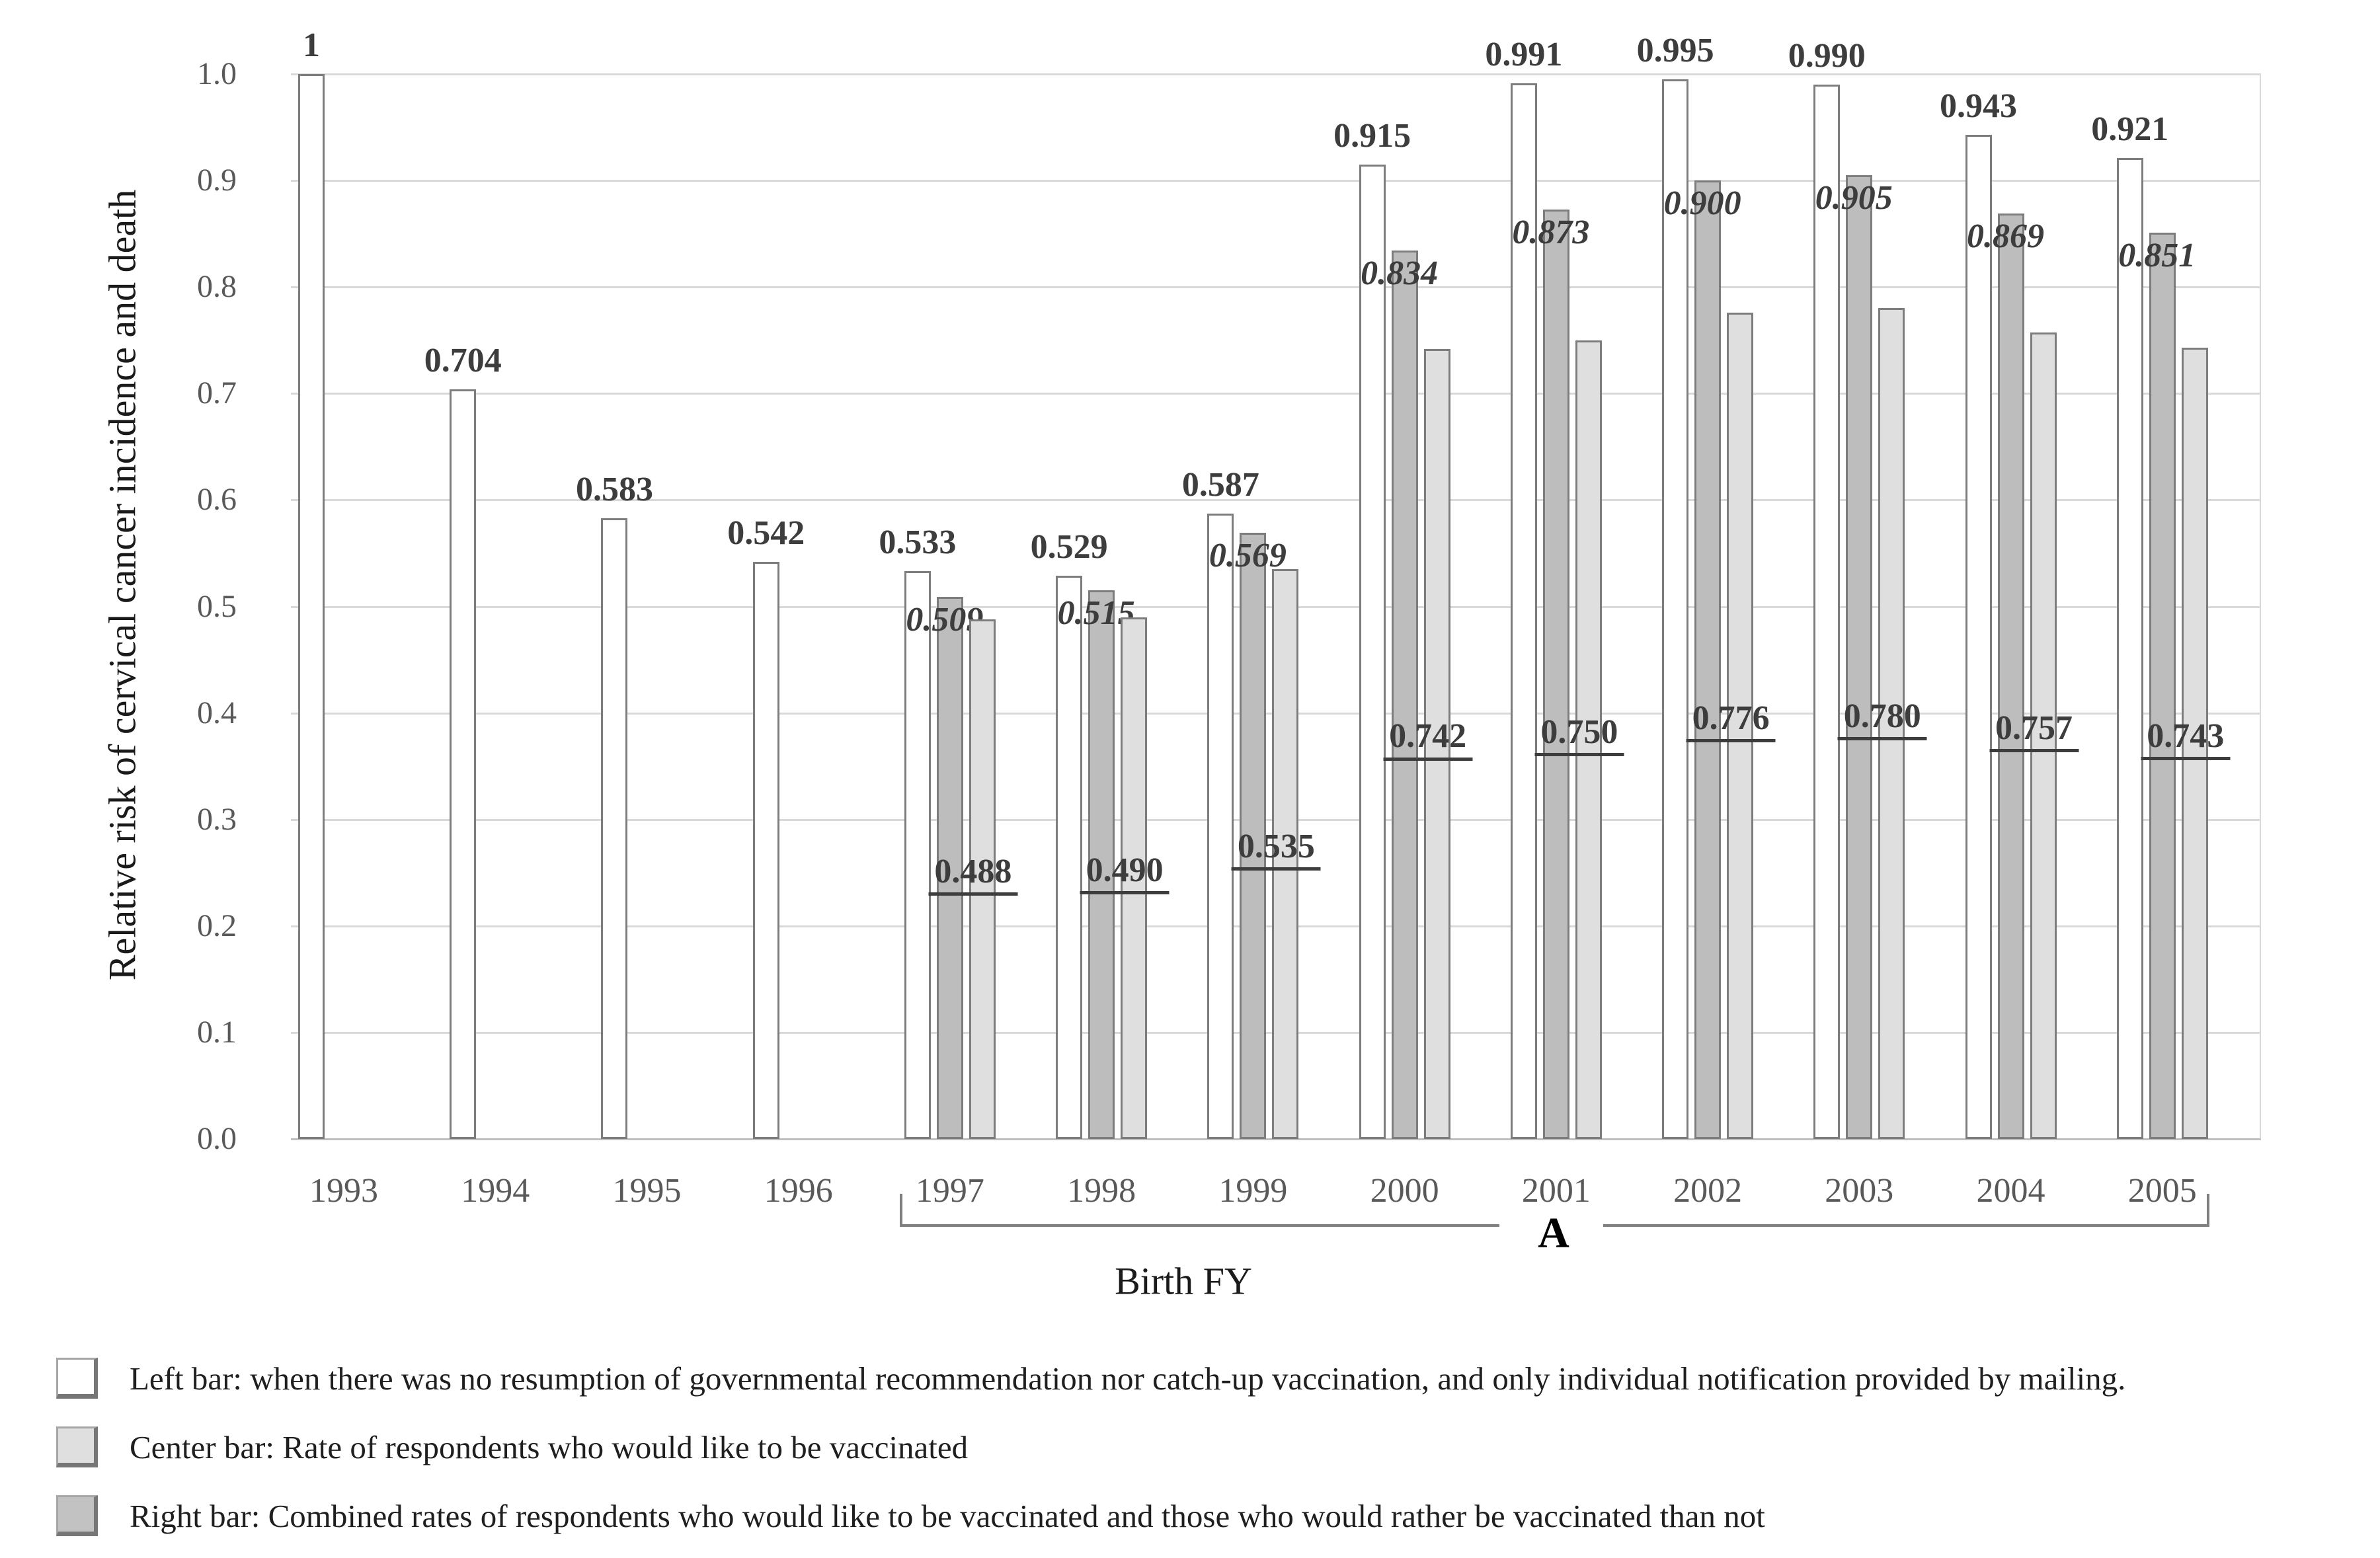 The height and width of the screenshot is (1558, 2380). What do you see at coordinates (217, 74) in the screenshot?
I see `y-tick-label: 1.0` at bounding box center [217, 74].